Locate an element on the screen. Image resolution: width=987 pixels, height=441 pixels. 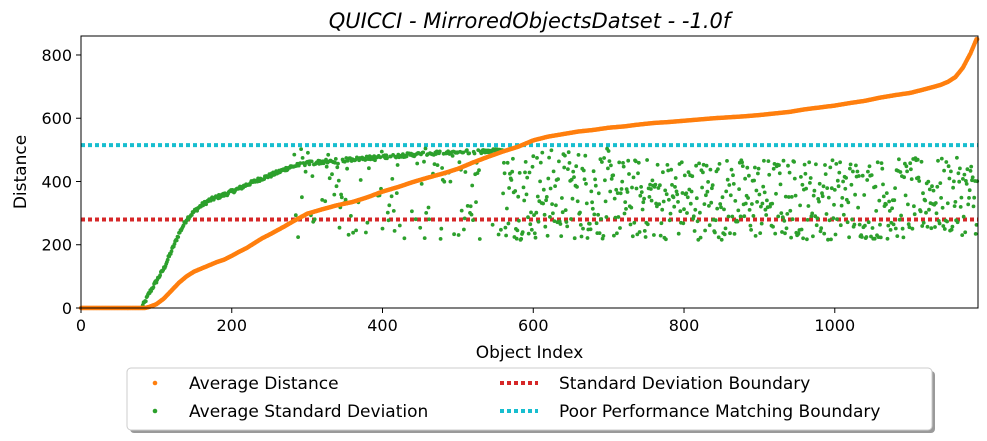
y-tick-label: 800 is located at coordinates (56, 55).